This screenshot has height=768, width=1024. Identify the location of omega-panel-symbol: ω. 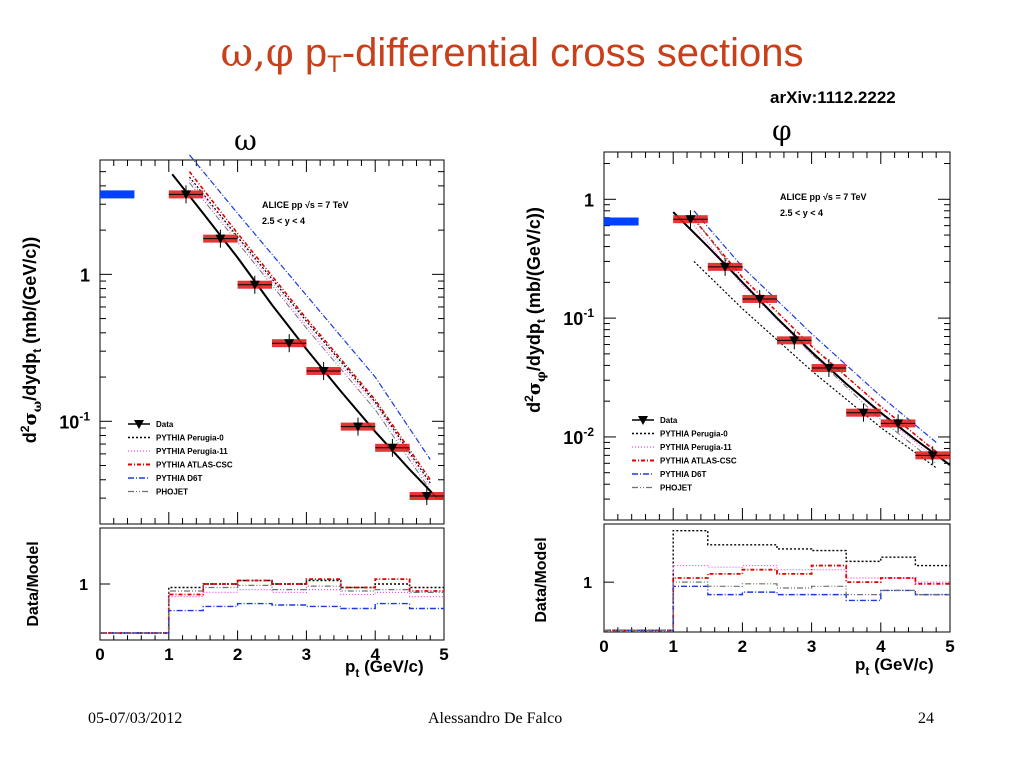
(245, 140).